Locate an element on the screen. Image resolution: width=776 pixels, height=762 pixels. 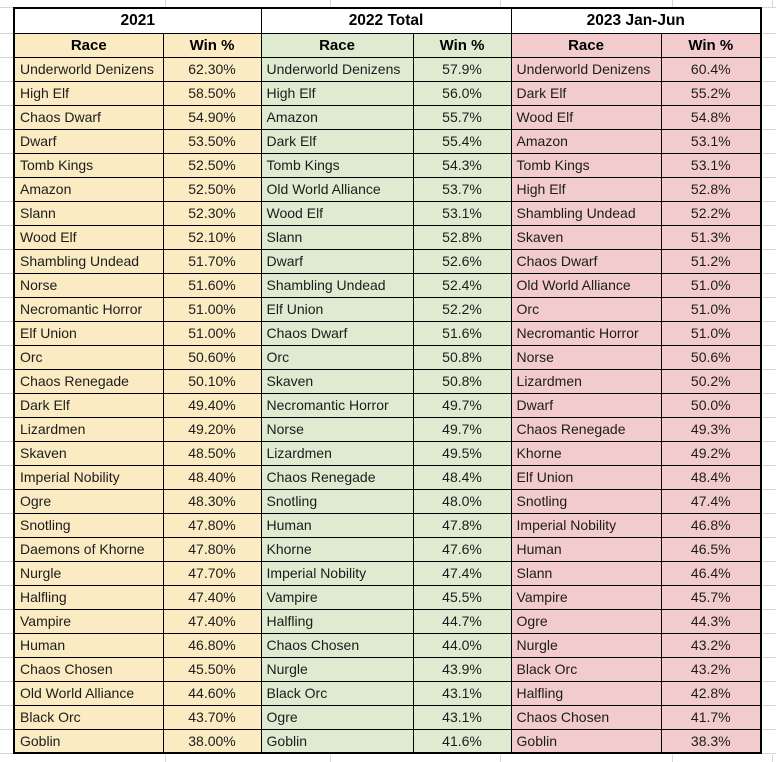
win-cell-2022: 49.7% is located at coordinates (462, 429).